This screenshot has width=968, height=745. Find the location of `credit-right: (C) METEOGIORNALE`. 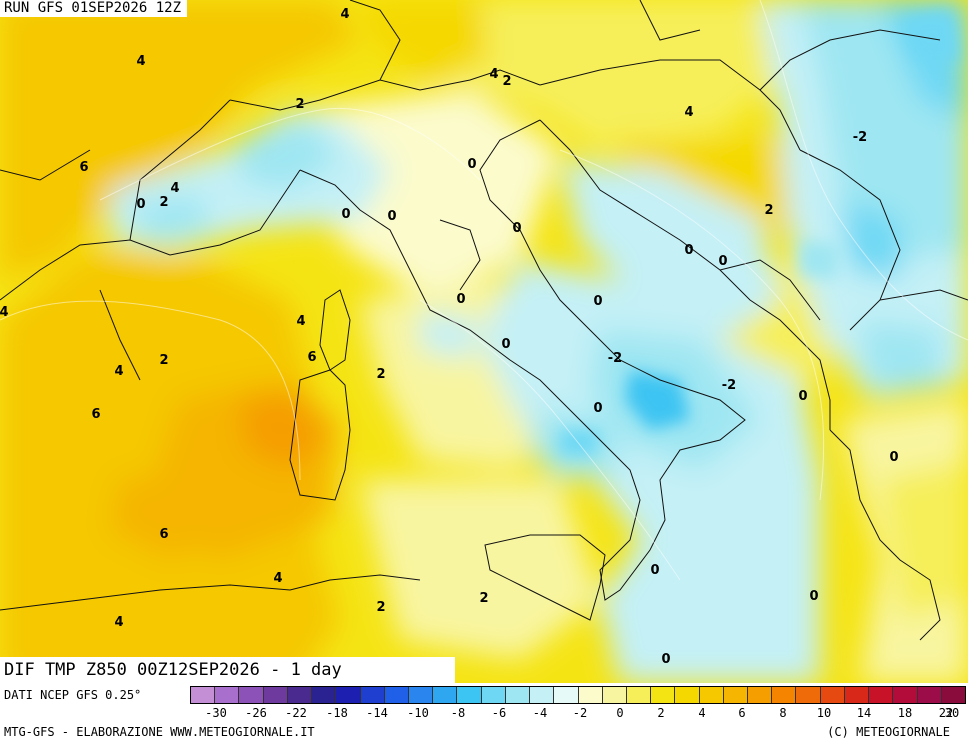

credit-right: (C) METEOGIORNALE is located at coordinates (888, 732).